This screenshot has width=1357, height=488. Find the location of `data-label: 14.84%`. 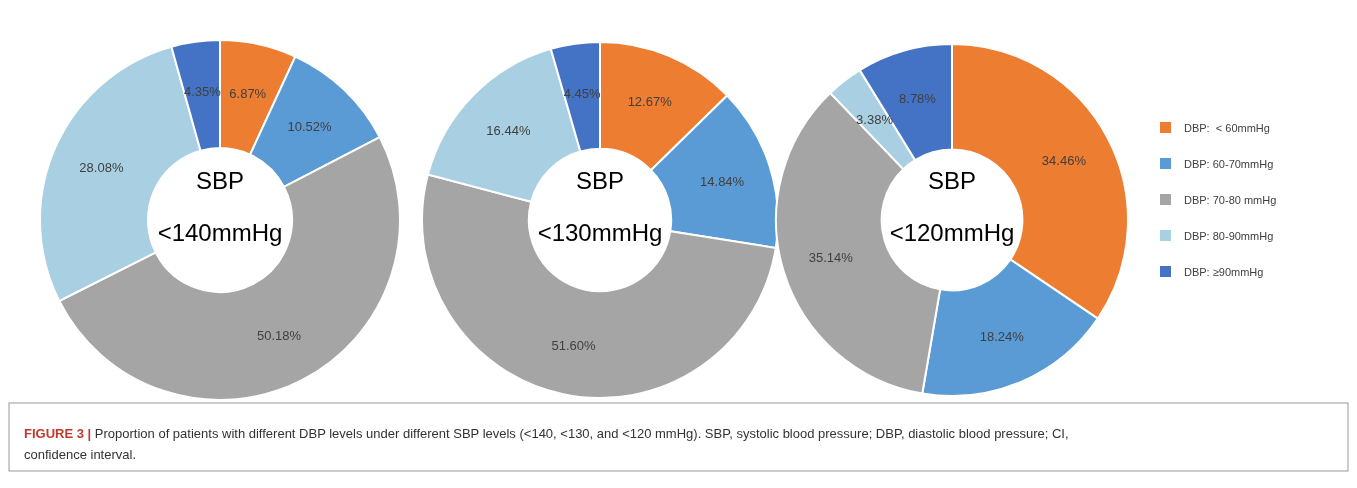

data-label: 14.84% is located at coordinates (722, 181).